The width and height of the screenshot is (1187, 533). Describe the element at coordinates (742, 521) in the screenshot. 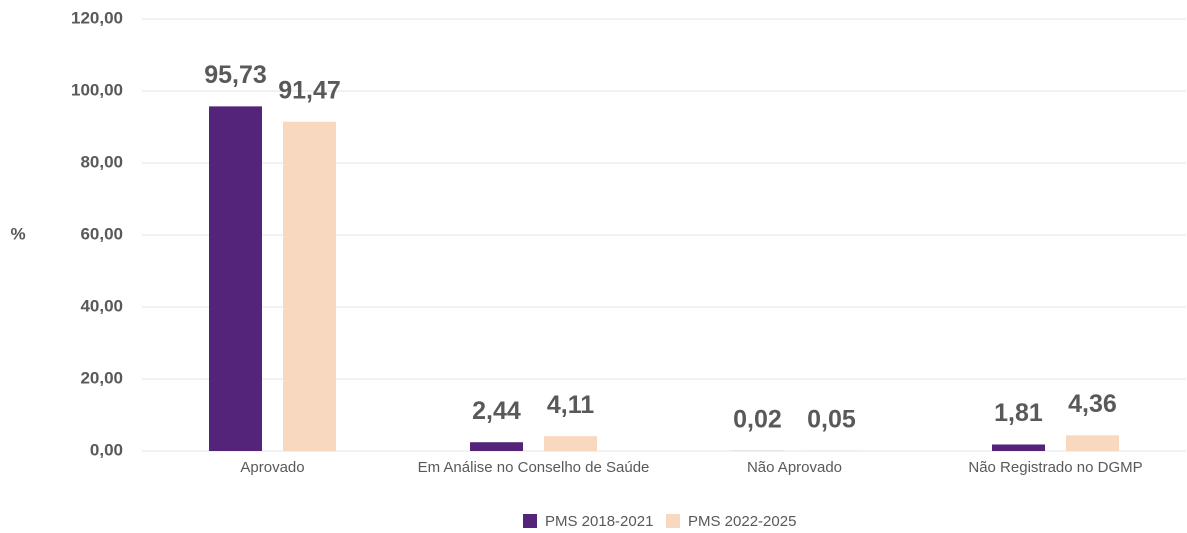

I see `legend-label: PMS 2022-2025` at that location.